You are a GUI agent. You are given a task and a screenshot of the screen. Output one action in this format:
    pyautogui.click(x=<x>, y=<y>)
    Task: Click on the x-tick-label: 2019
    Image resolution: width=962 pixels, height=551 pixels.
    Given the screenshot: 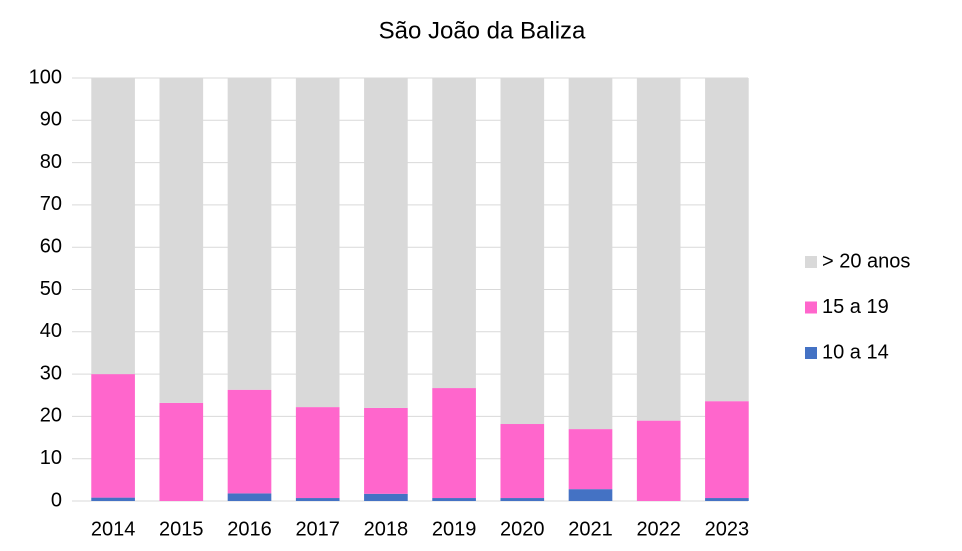 What is the action you would take?
    pyautogui.click(x=454, y=529)
    